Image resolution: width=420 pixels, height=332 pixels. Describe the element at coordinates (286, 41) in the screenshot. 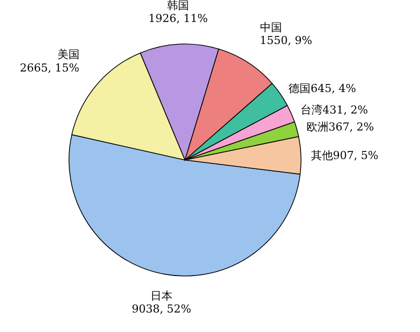

I see `data-label: 1550, 9%` at that location.